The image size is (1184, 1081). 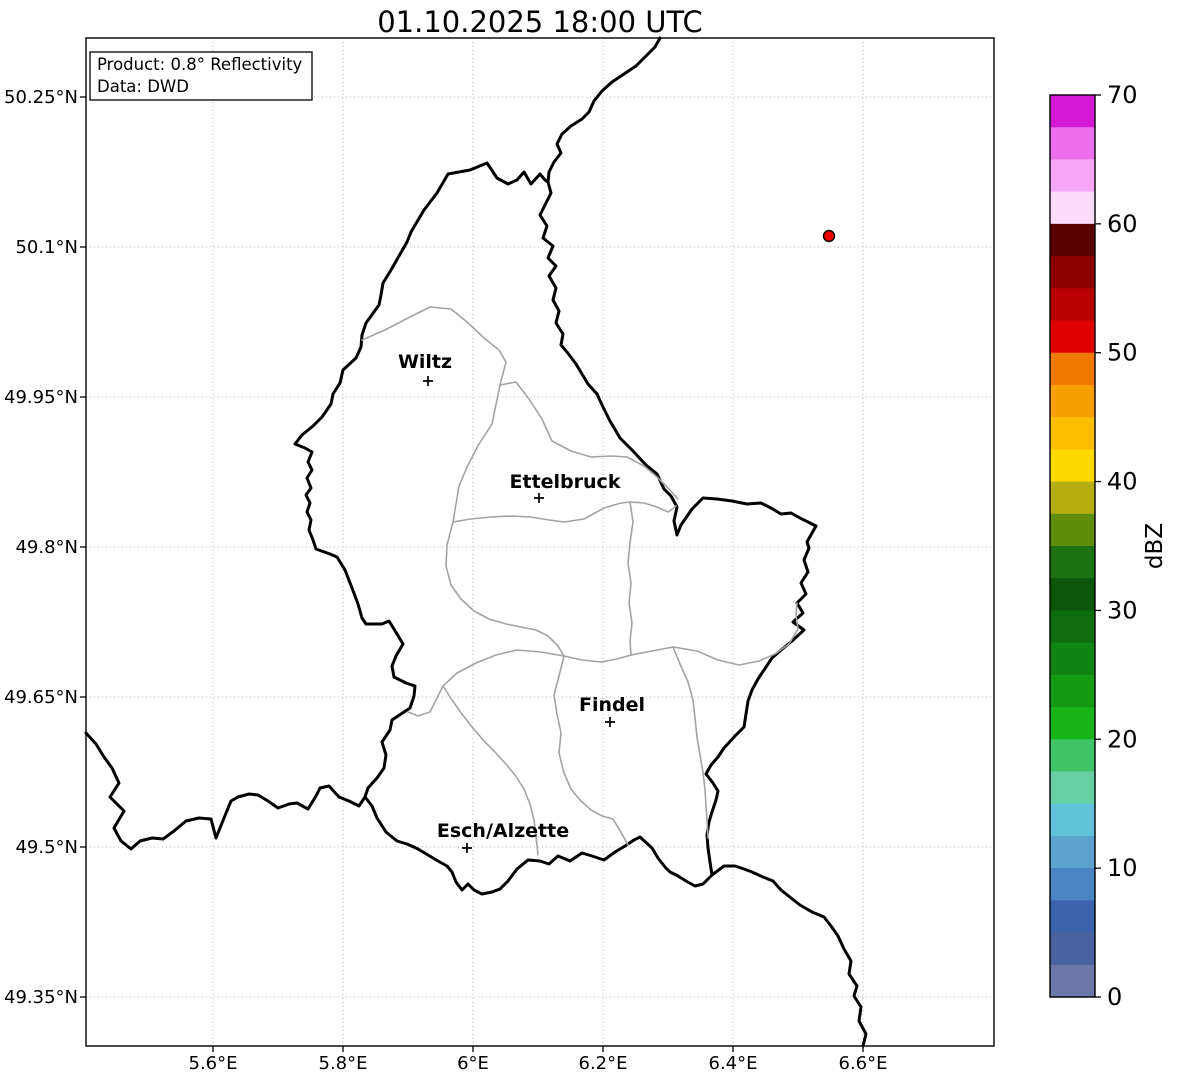 I want to click on x-axis-tick-label: 6.6°E, so click(x=863, y=1063).